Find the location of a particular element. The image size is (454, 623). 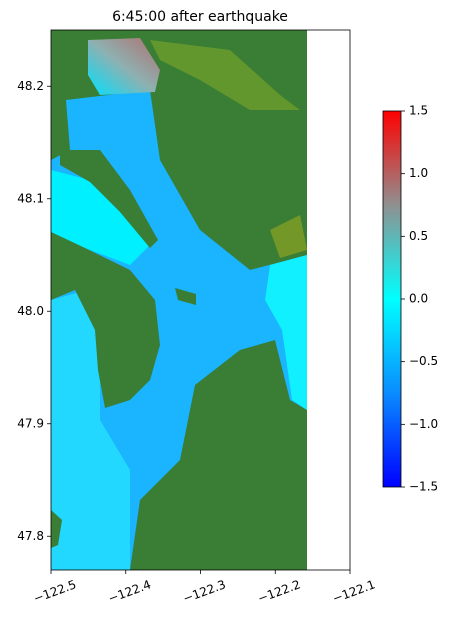

x-tick-label: −122.2 is located at coordinates (279, 591).